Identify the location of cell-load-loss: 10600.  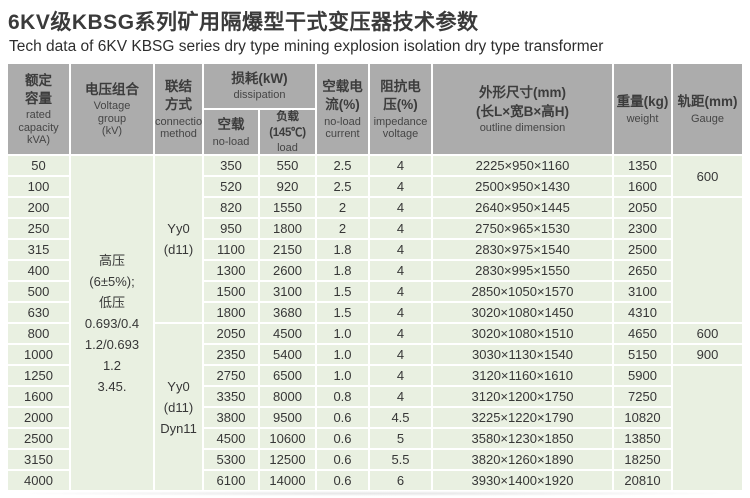
(287, 439).